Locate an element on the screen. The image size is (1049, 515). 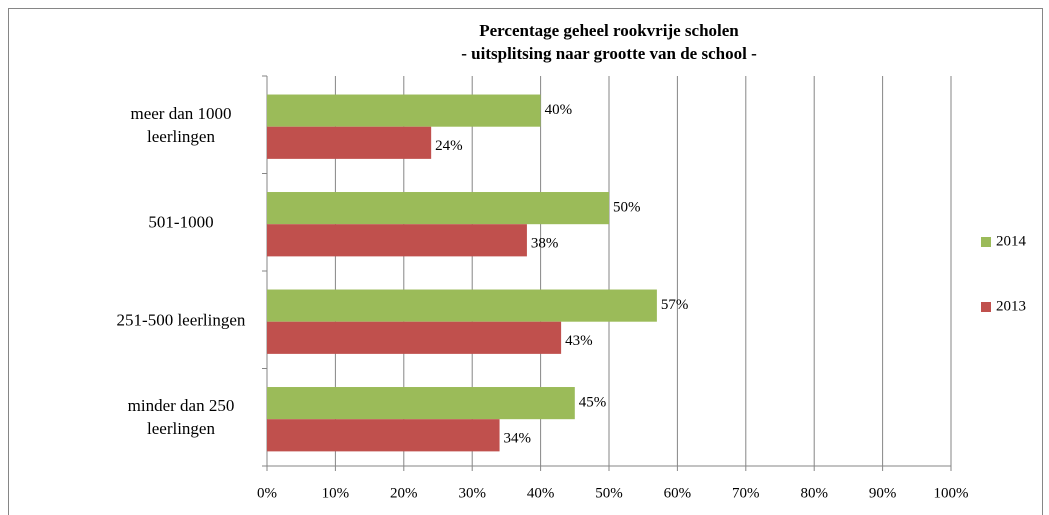
legend-label: 2013 is located at coordinates (1011, 306).